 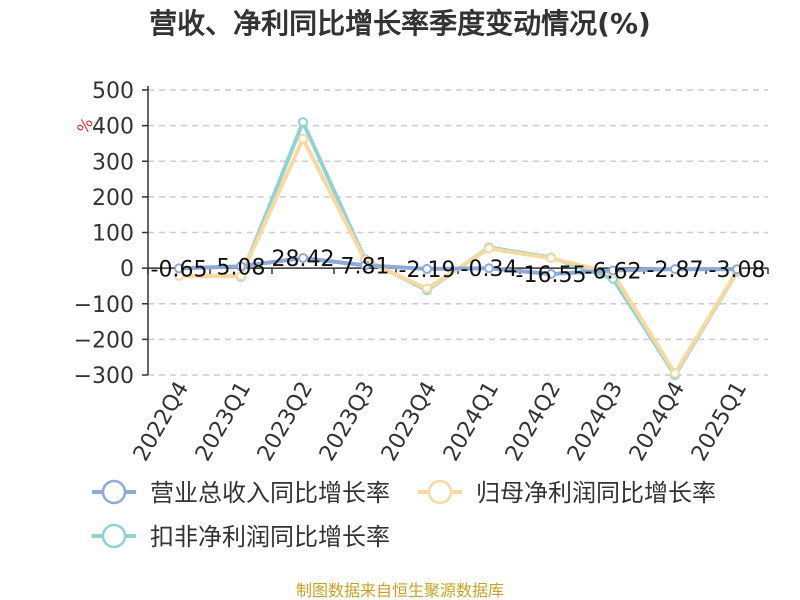 What do you see at coordinates (113, 91) in the screenshot?
I see `y-tick-label: 500` at bounding box center [113, 91].